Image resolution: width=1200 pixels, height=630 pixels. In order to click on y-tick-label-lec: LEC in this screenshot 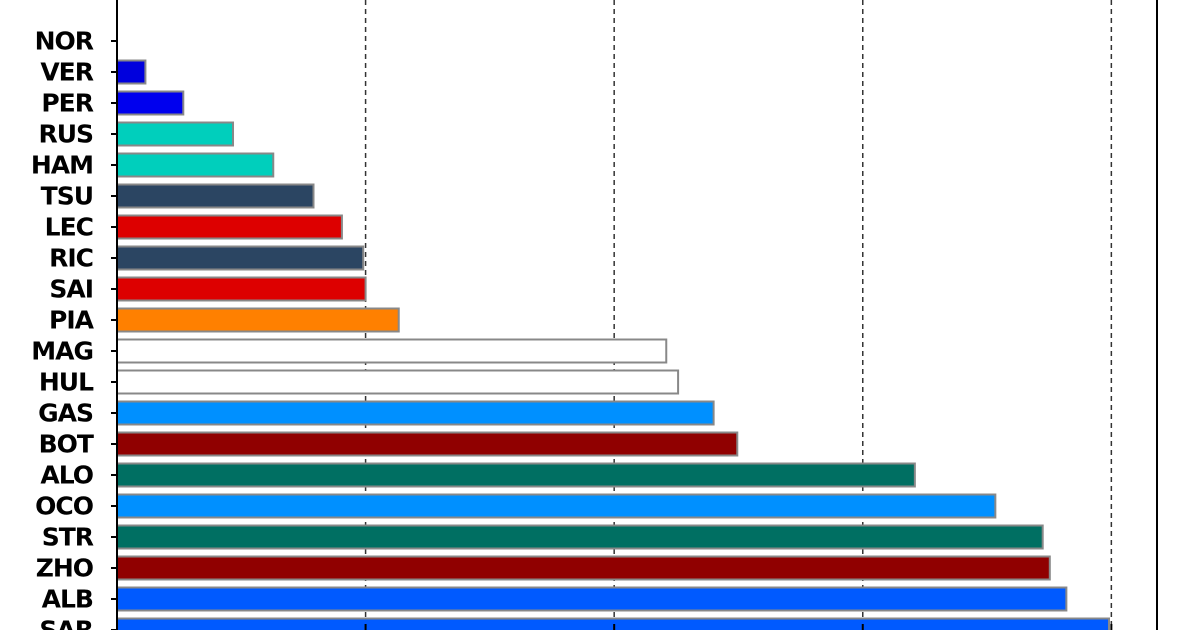, I will do `click(69, 227)`.